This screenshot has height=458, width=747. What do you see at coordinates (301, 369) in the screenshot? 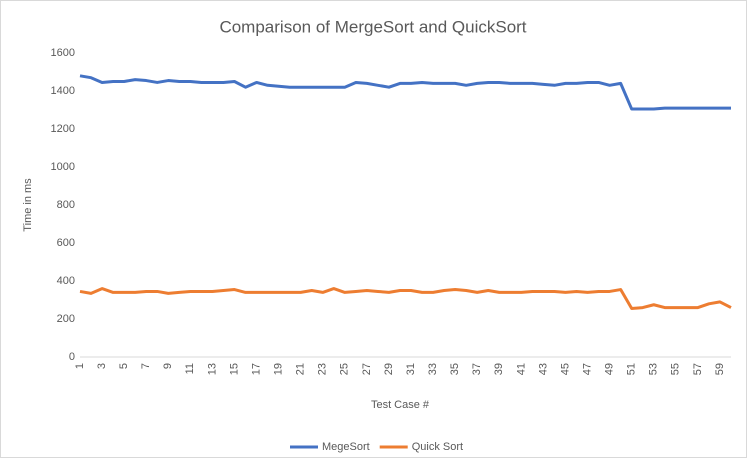
I see `x-tick-label: 21` at bounding box center [301, 369].